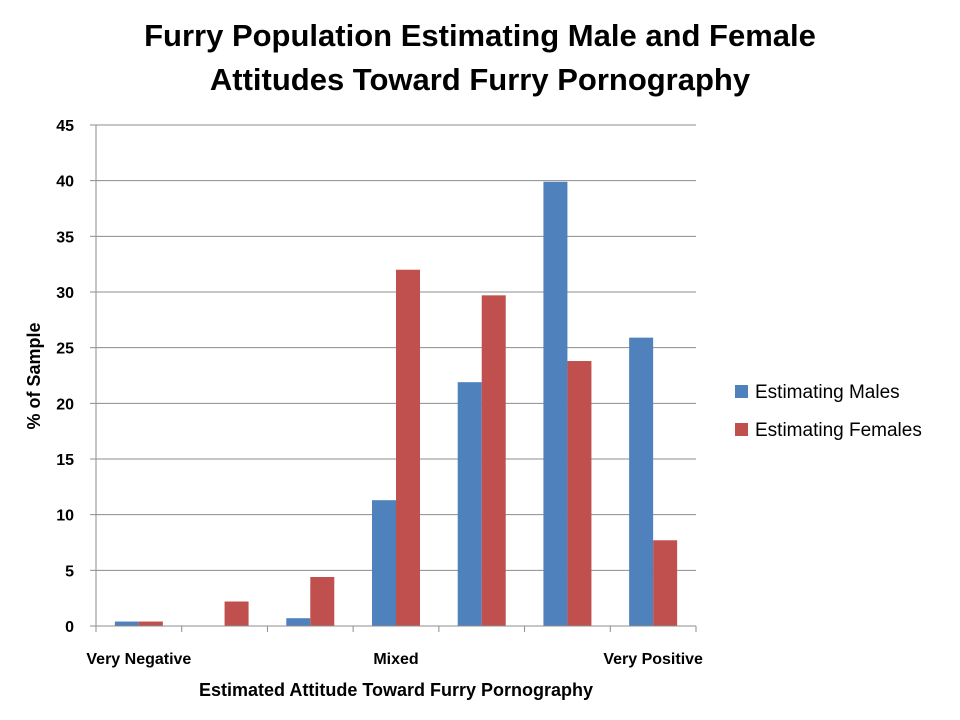  What do you see at coordinates (65, 182) in the screenshot?
I see `y-tick-label: 40` at bounding box center [65, 182].